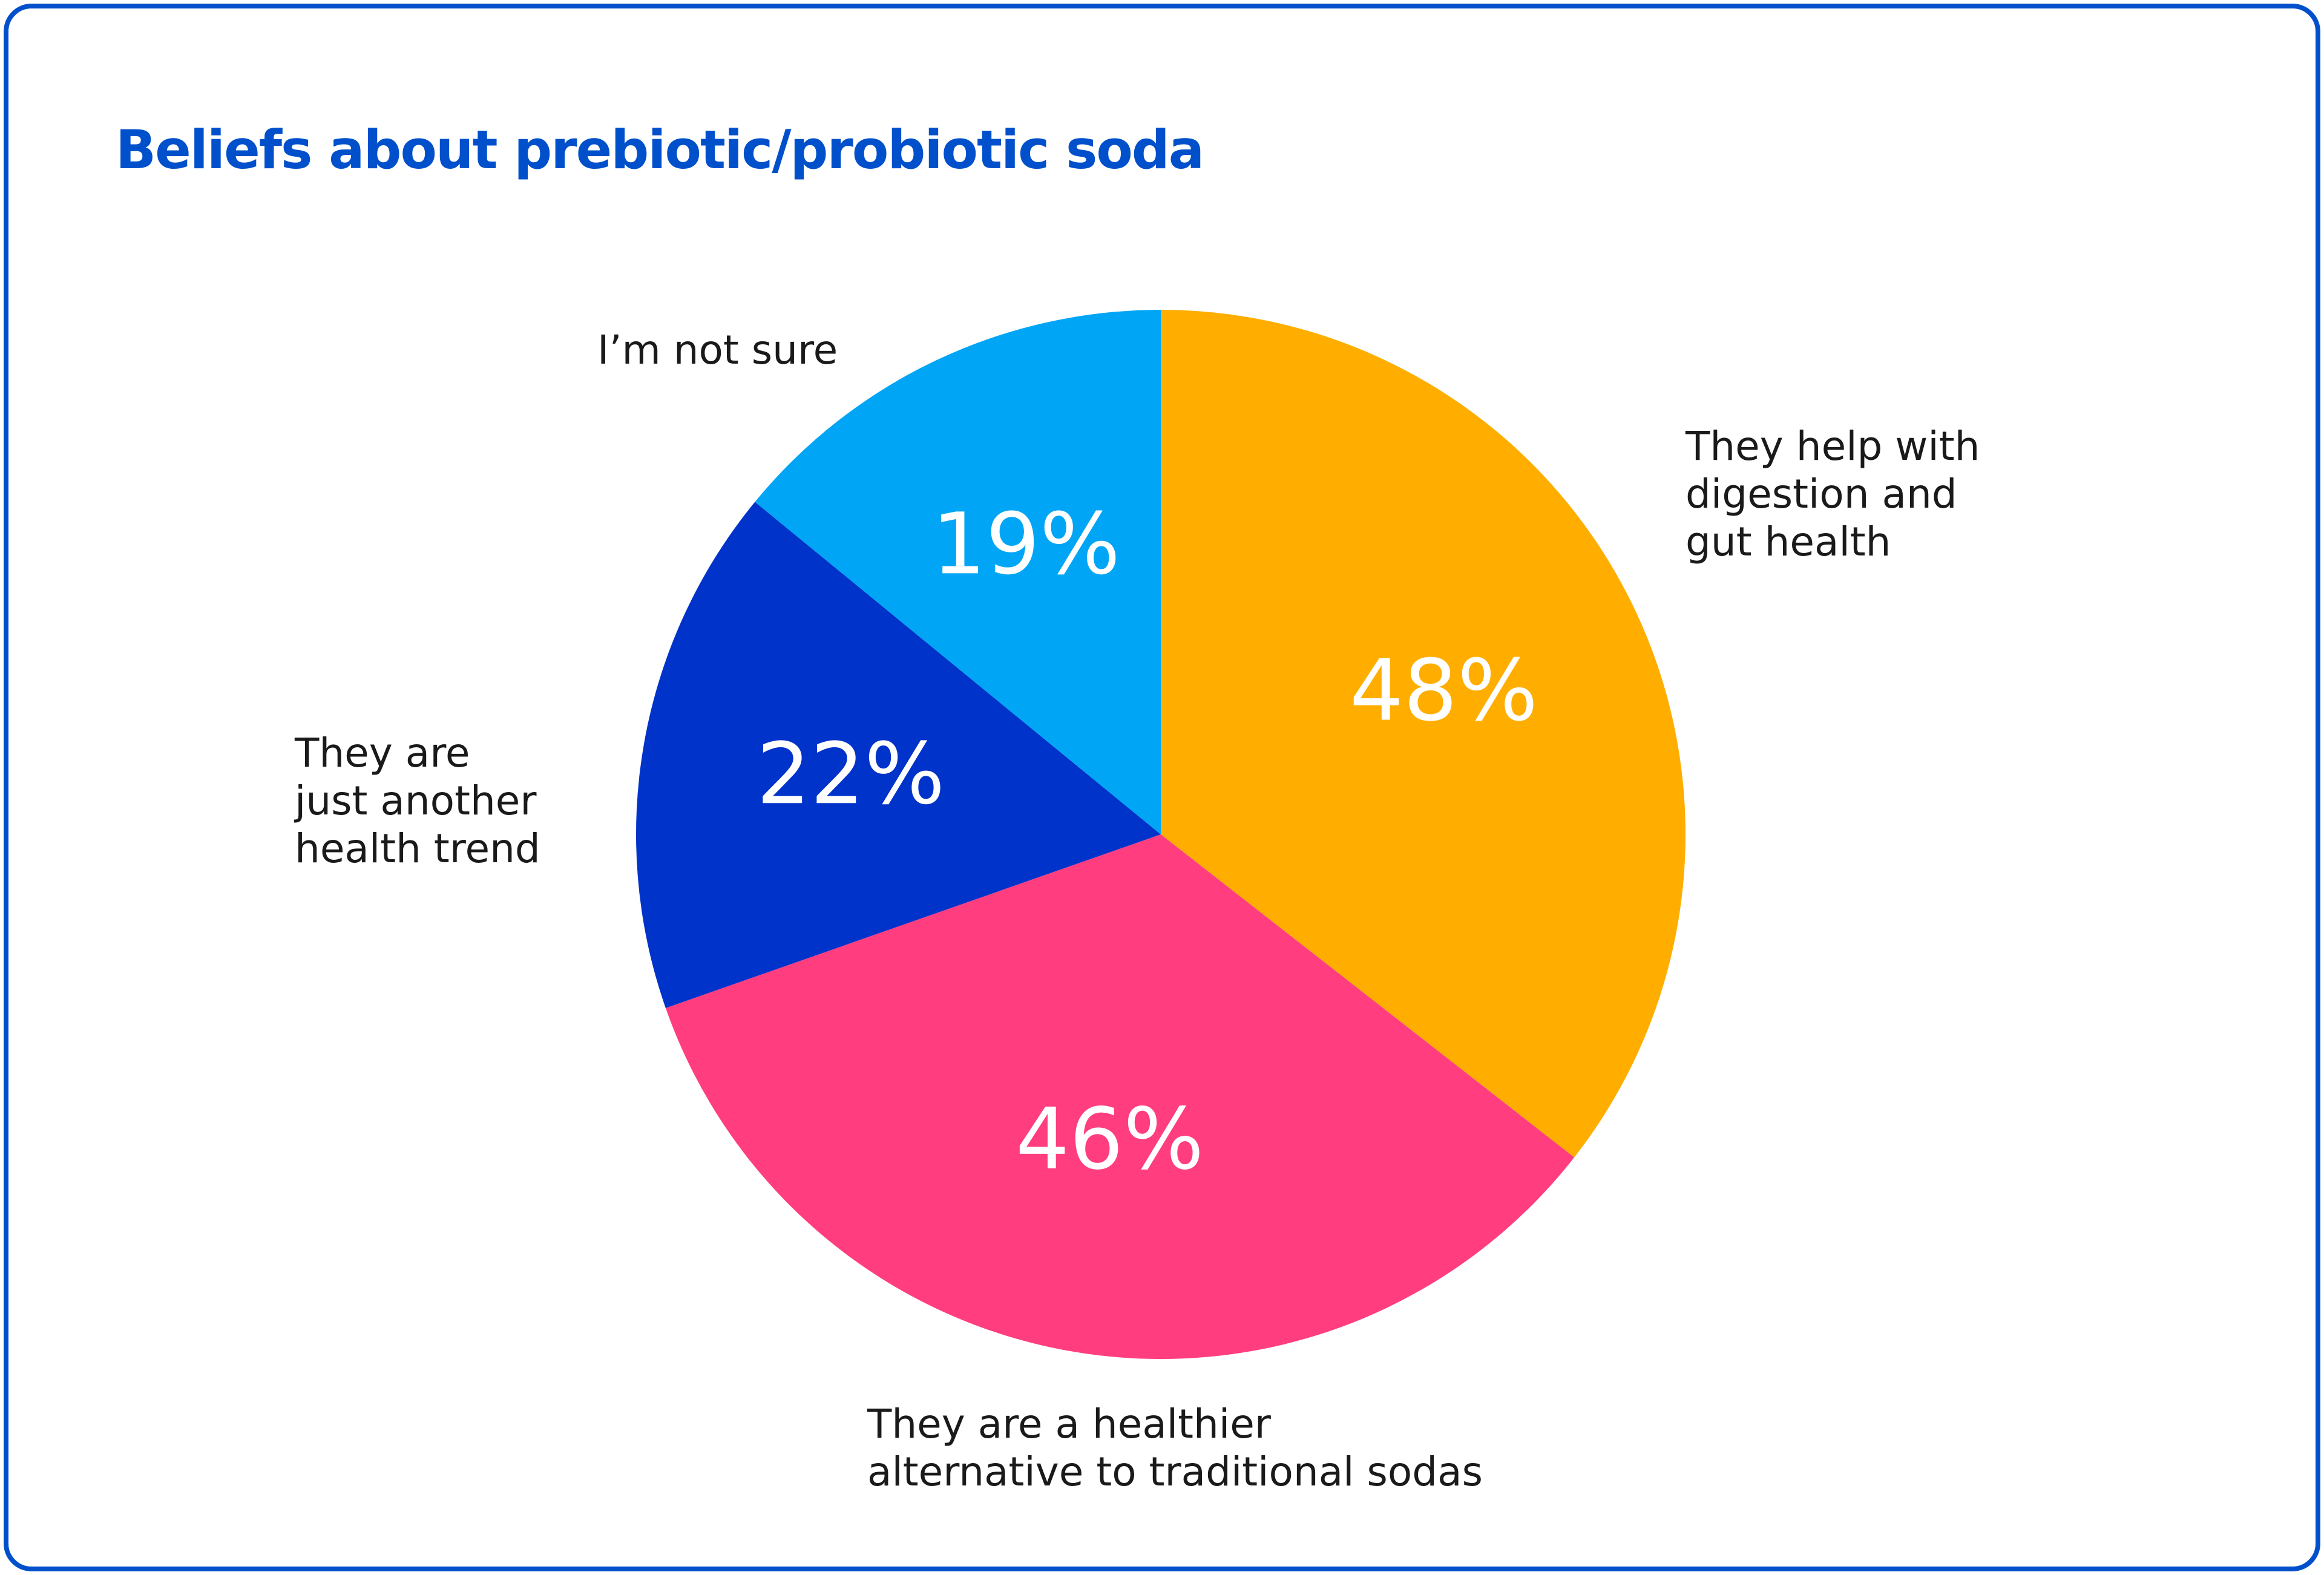 This screenshot has height=1575, width=2324. Describe the element at coordinates (417, 801) in the screenshot. I see `category-label: They are just another health trend` at that location.